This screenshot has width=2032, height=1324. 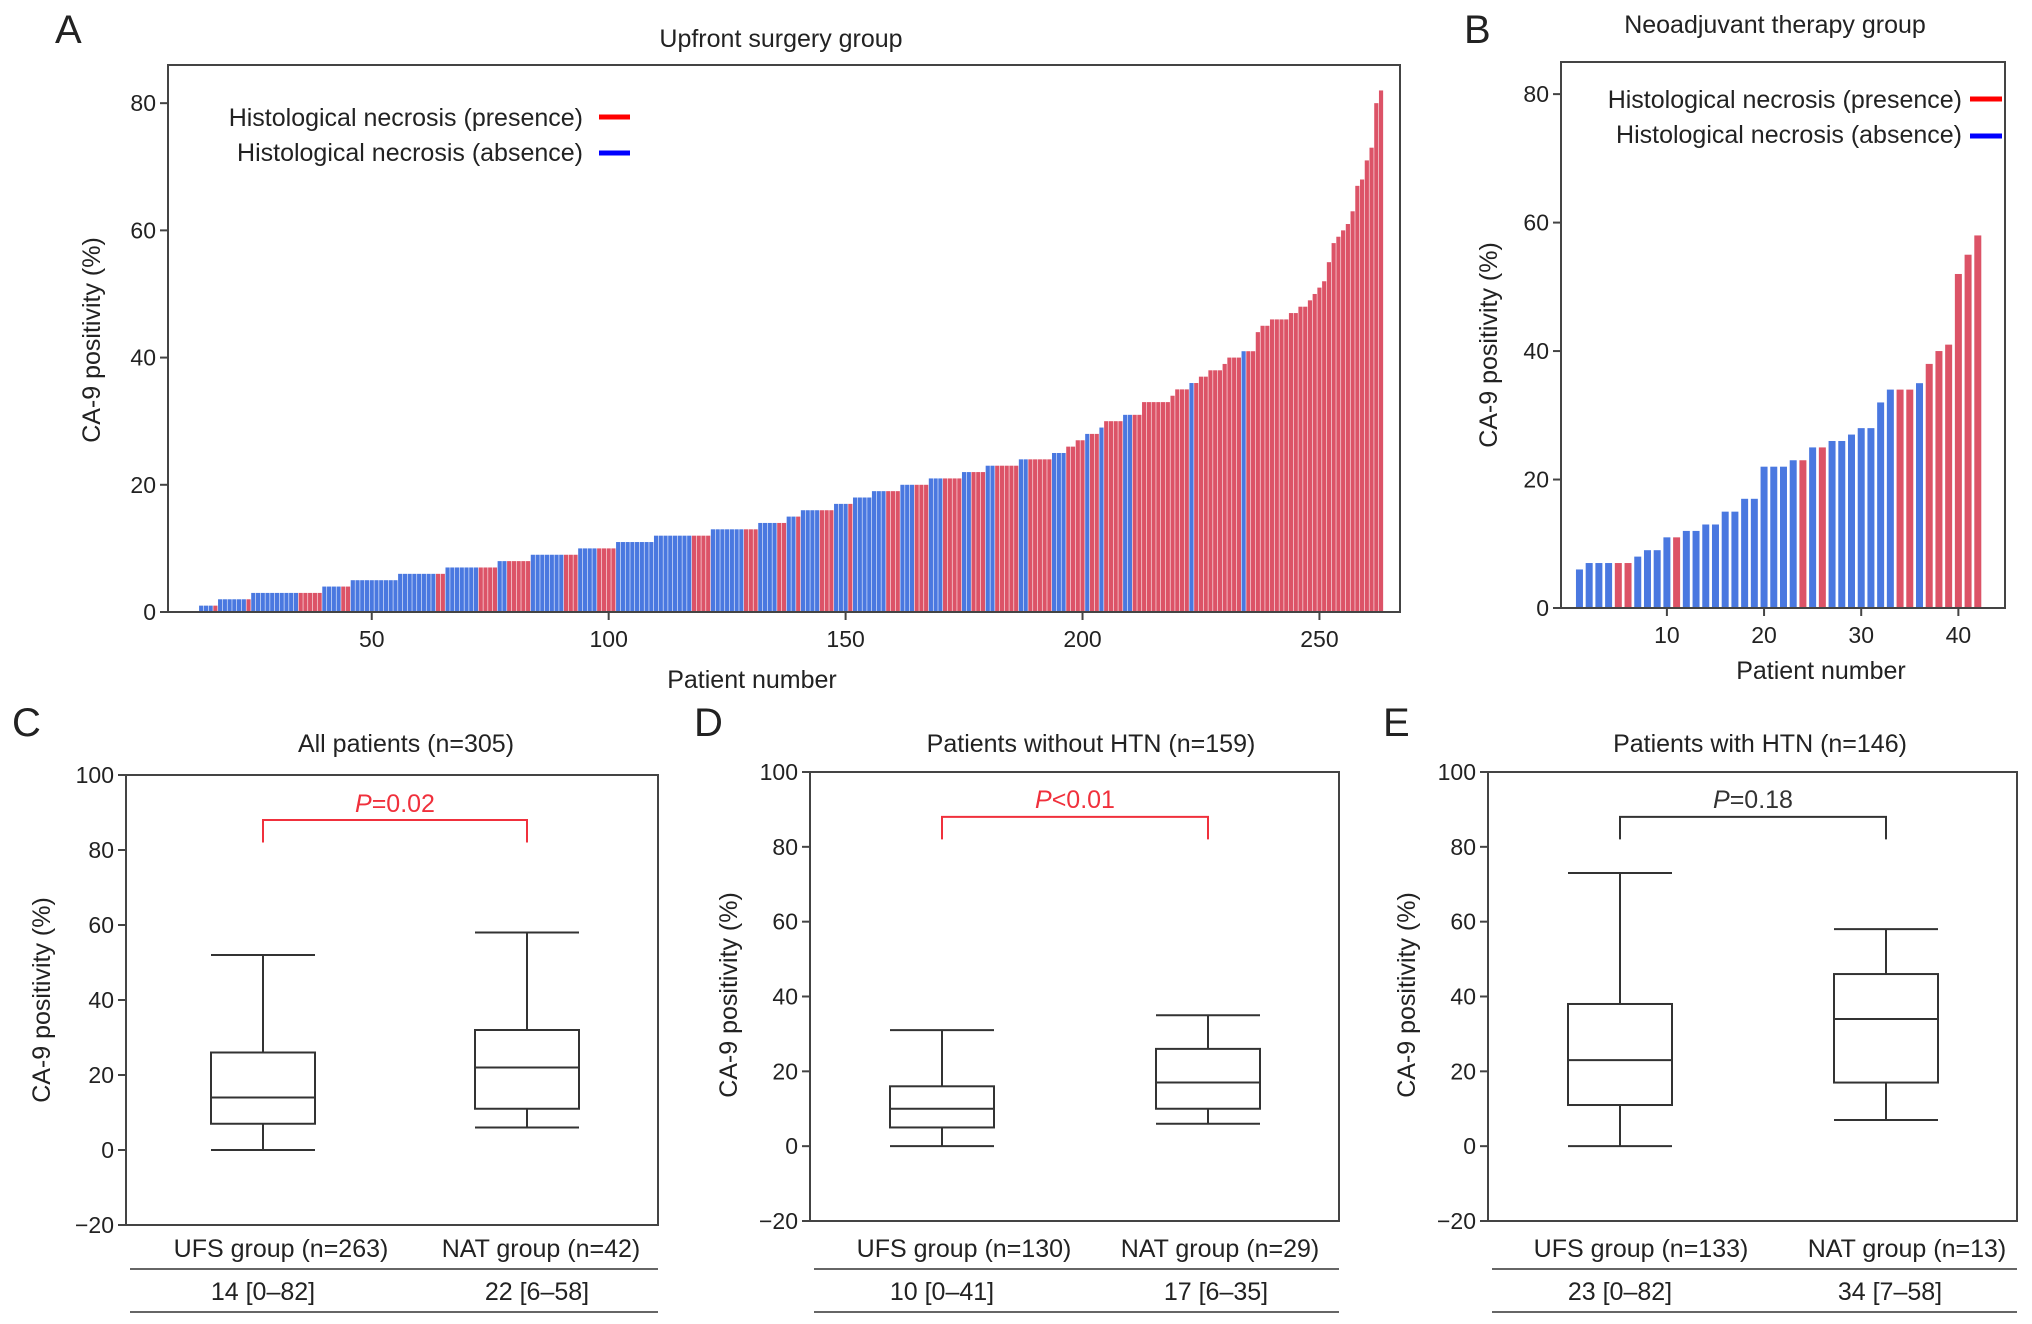 What do you see at coordinates (1074, 996) in the screenshot?
I see `plot-frame` at bounding box center [1074, 996].